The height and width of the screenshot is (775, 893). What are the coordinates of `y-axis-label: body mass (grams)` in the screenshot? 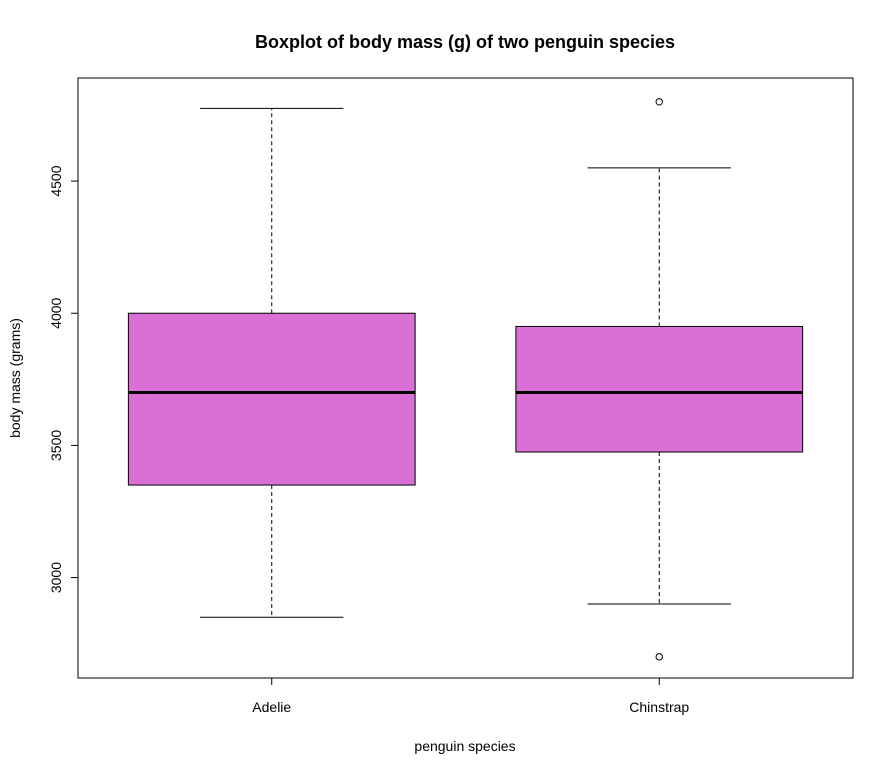 It's located at (15, 378).